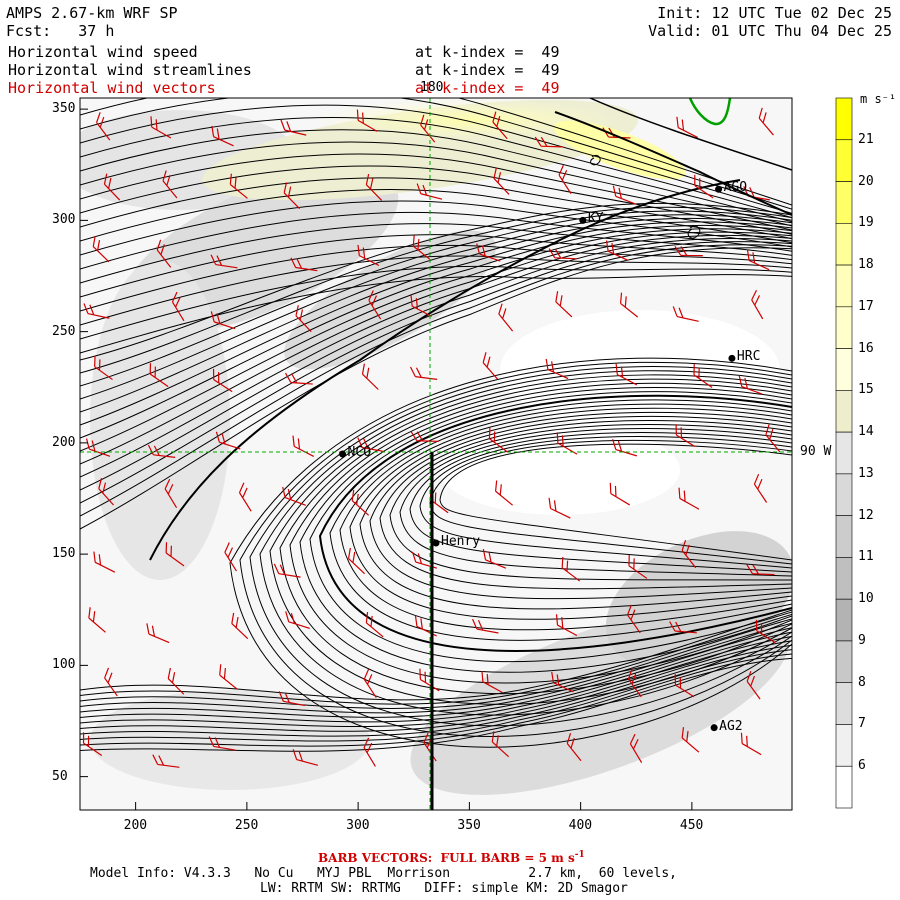  I want to click on station-label: AGO, so click(735, 188).